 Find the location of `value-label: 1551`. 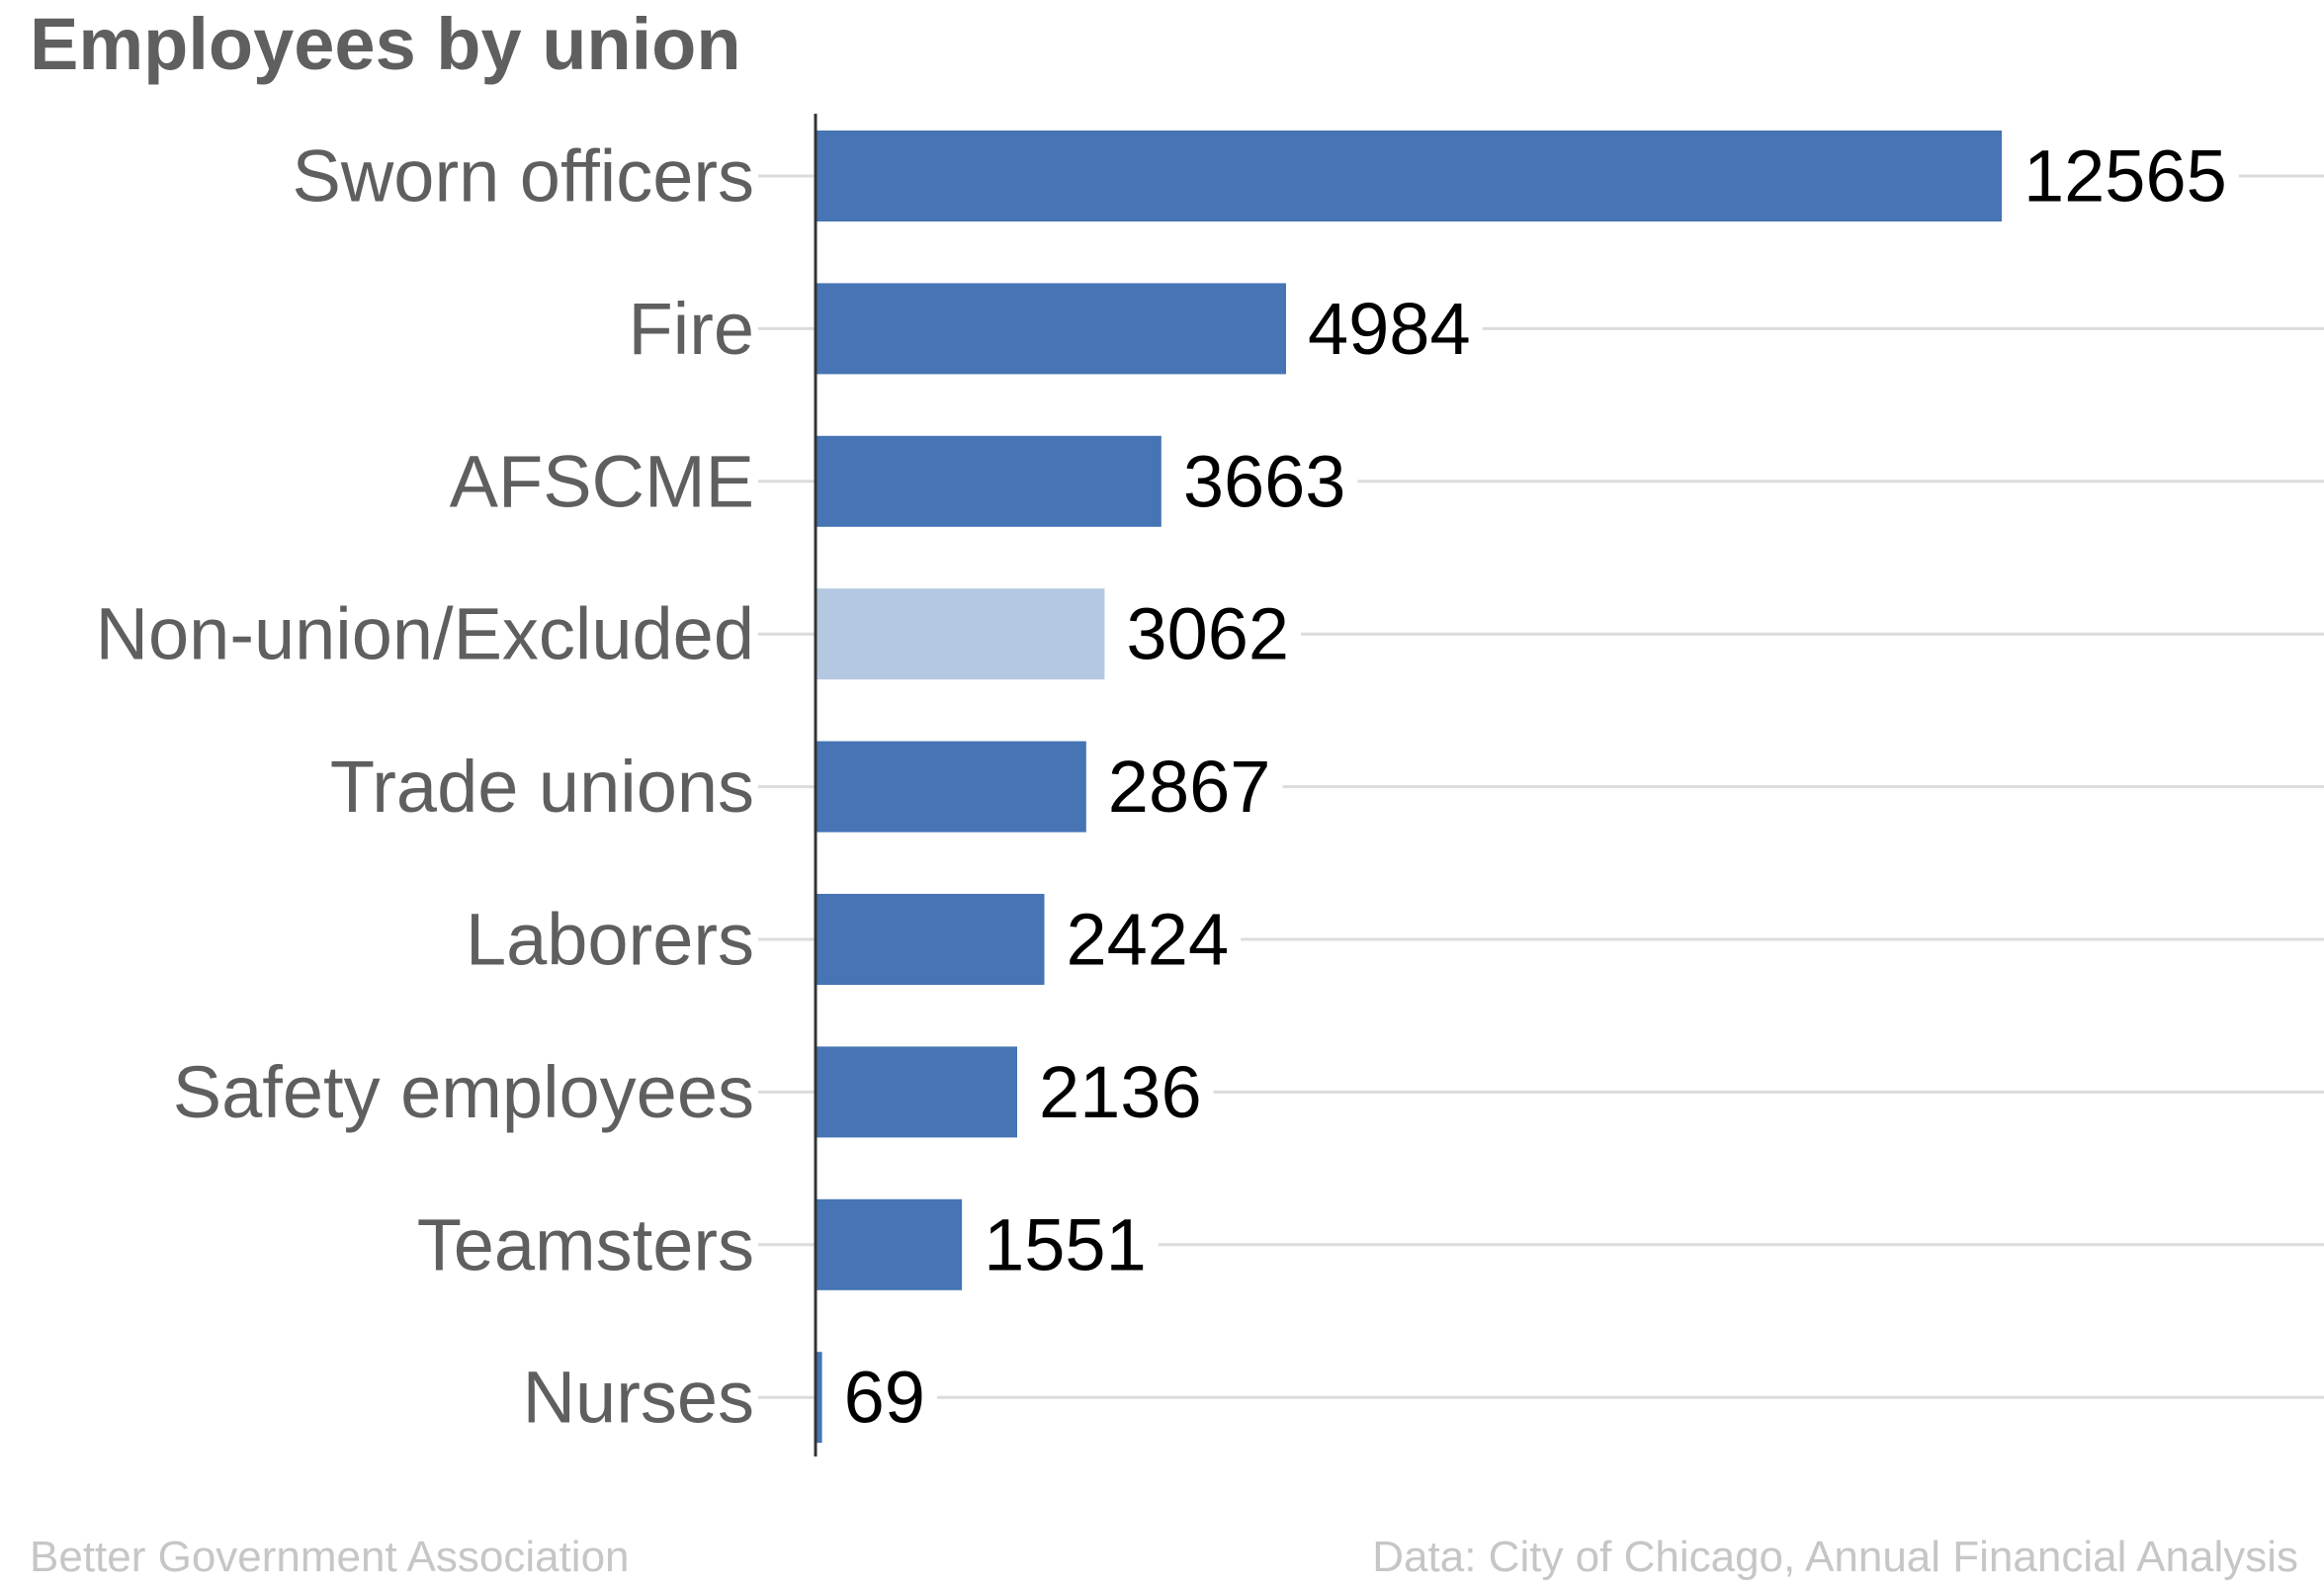

value-label: 1551 is located at coordinates (1065, 1244).